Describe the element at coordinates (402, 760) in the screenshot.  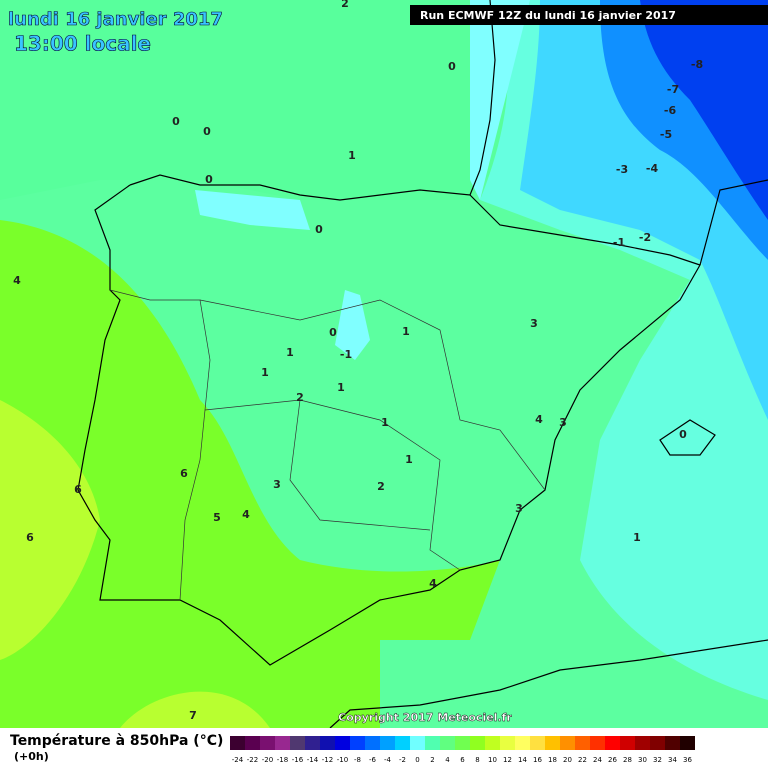
I see `scale-tick-label: -2` at that location.